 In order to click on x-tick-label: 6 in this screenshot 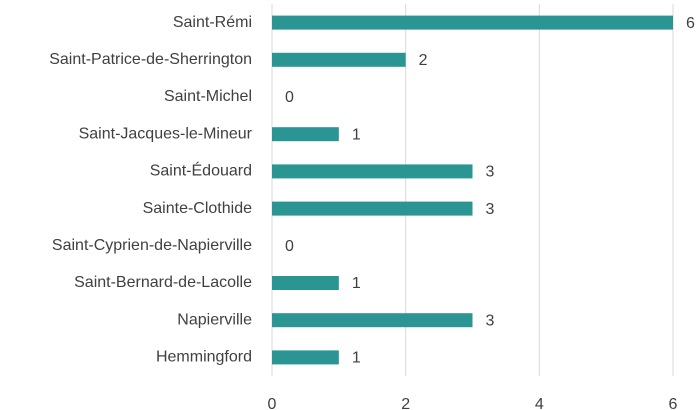, I will do `click(673, 403)`.